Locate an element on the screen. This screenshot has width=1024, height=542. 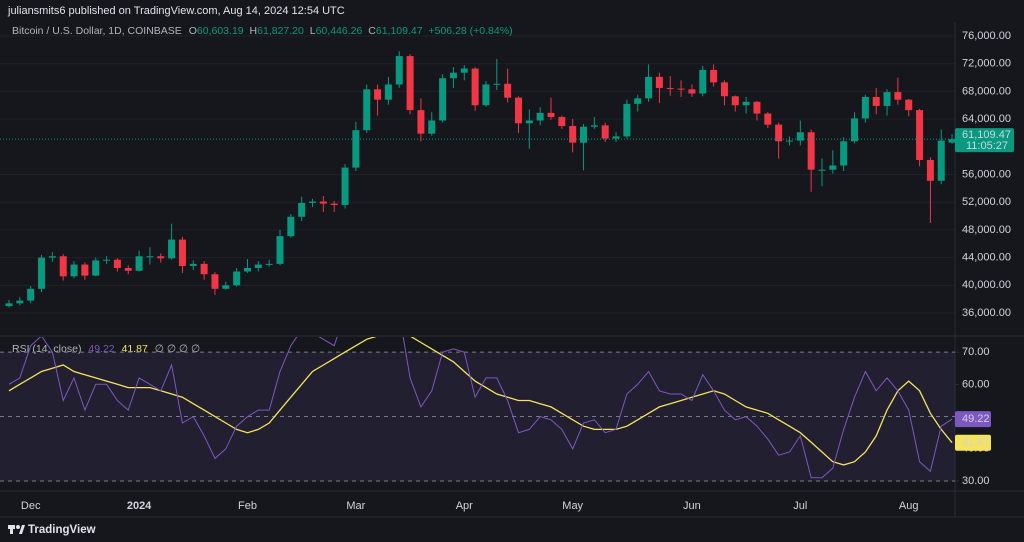
x-tick-label: May is located at coordinates (572, 506).